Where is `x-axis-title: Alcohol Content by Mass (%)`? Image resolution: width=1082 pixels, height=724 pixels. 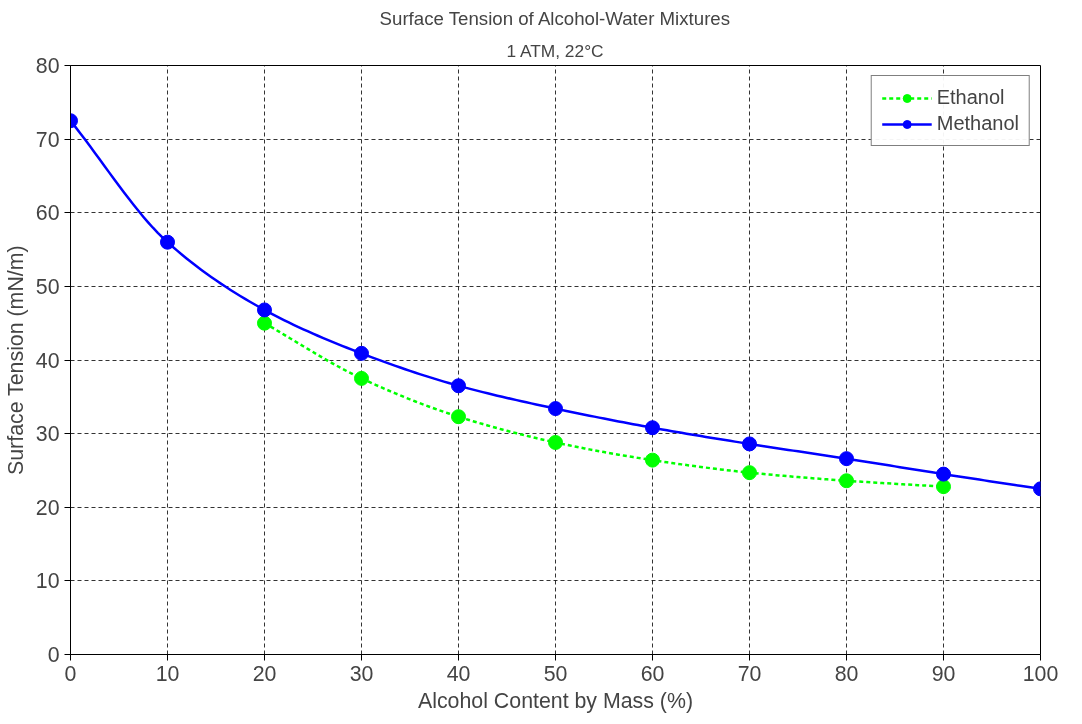 x-axis-title: Alcohol Content by Mass (%) is located at coordinates (556, 700).